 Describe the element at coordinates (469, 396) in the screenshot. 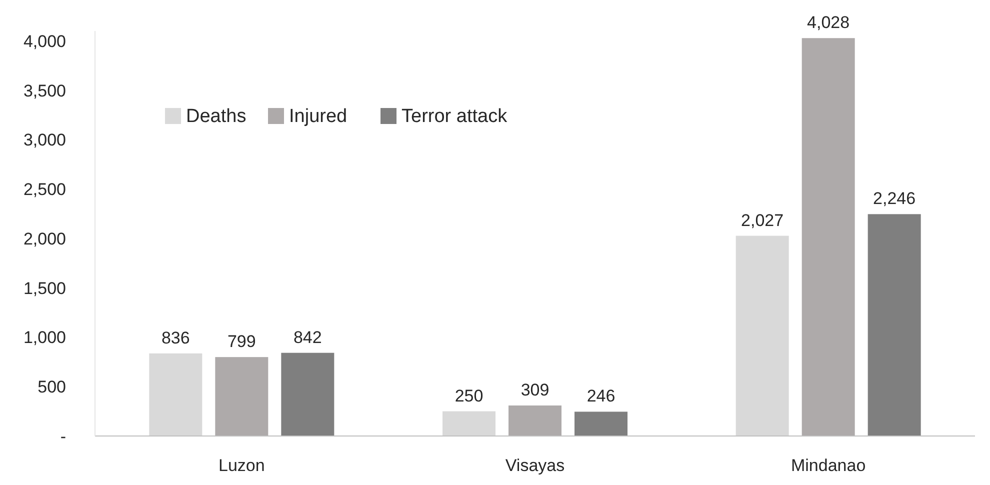

I see `data-label: 250` at that location.